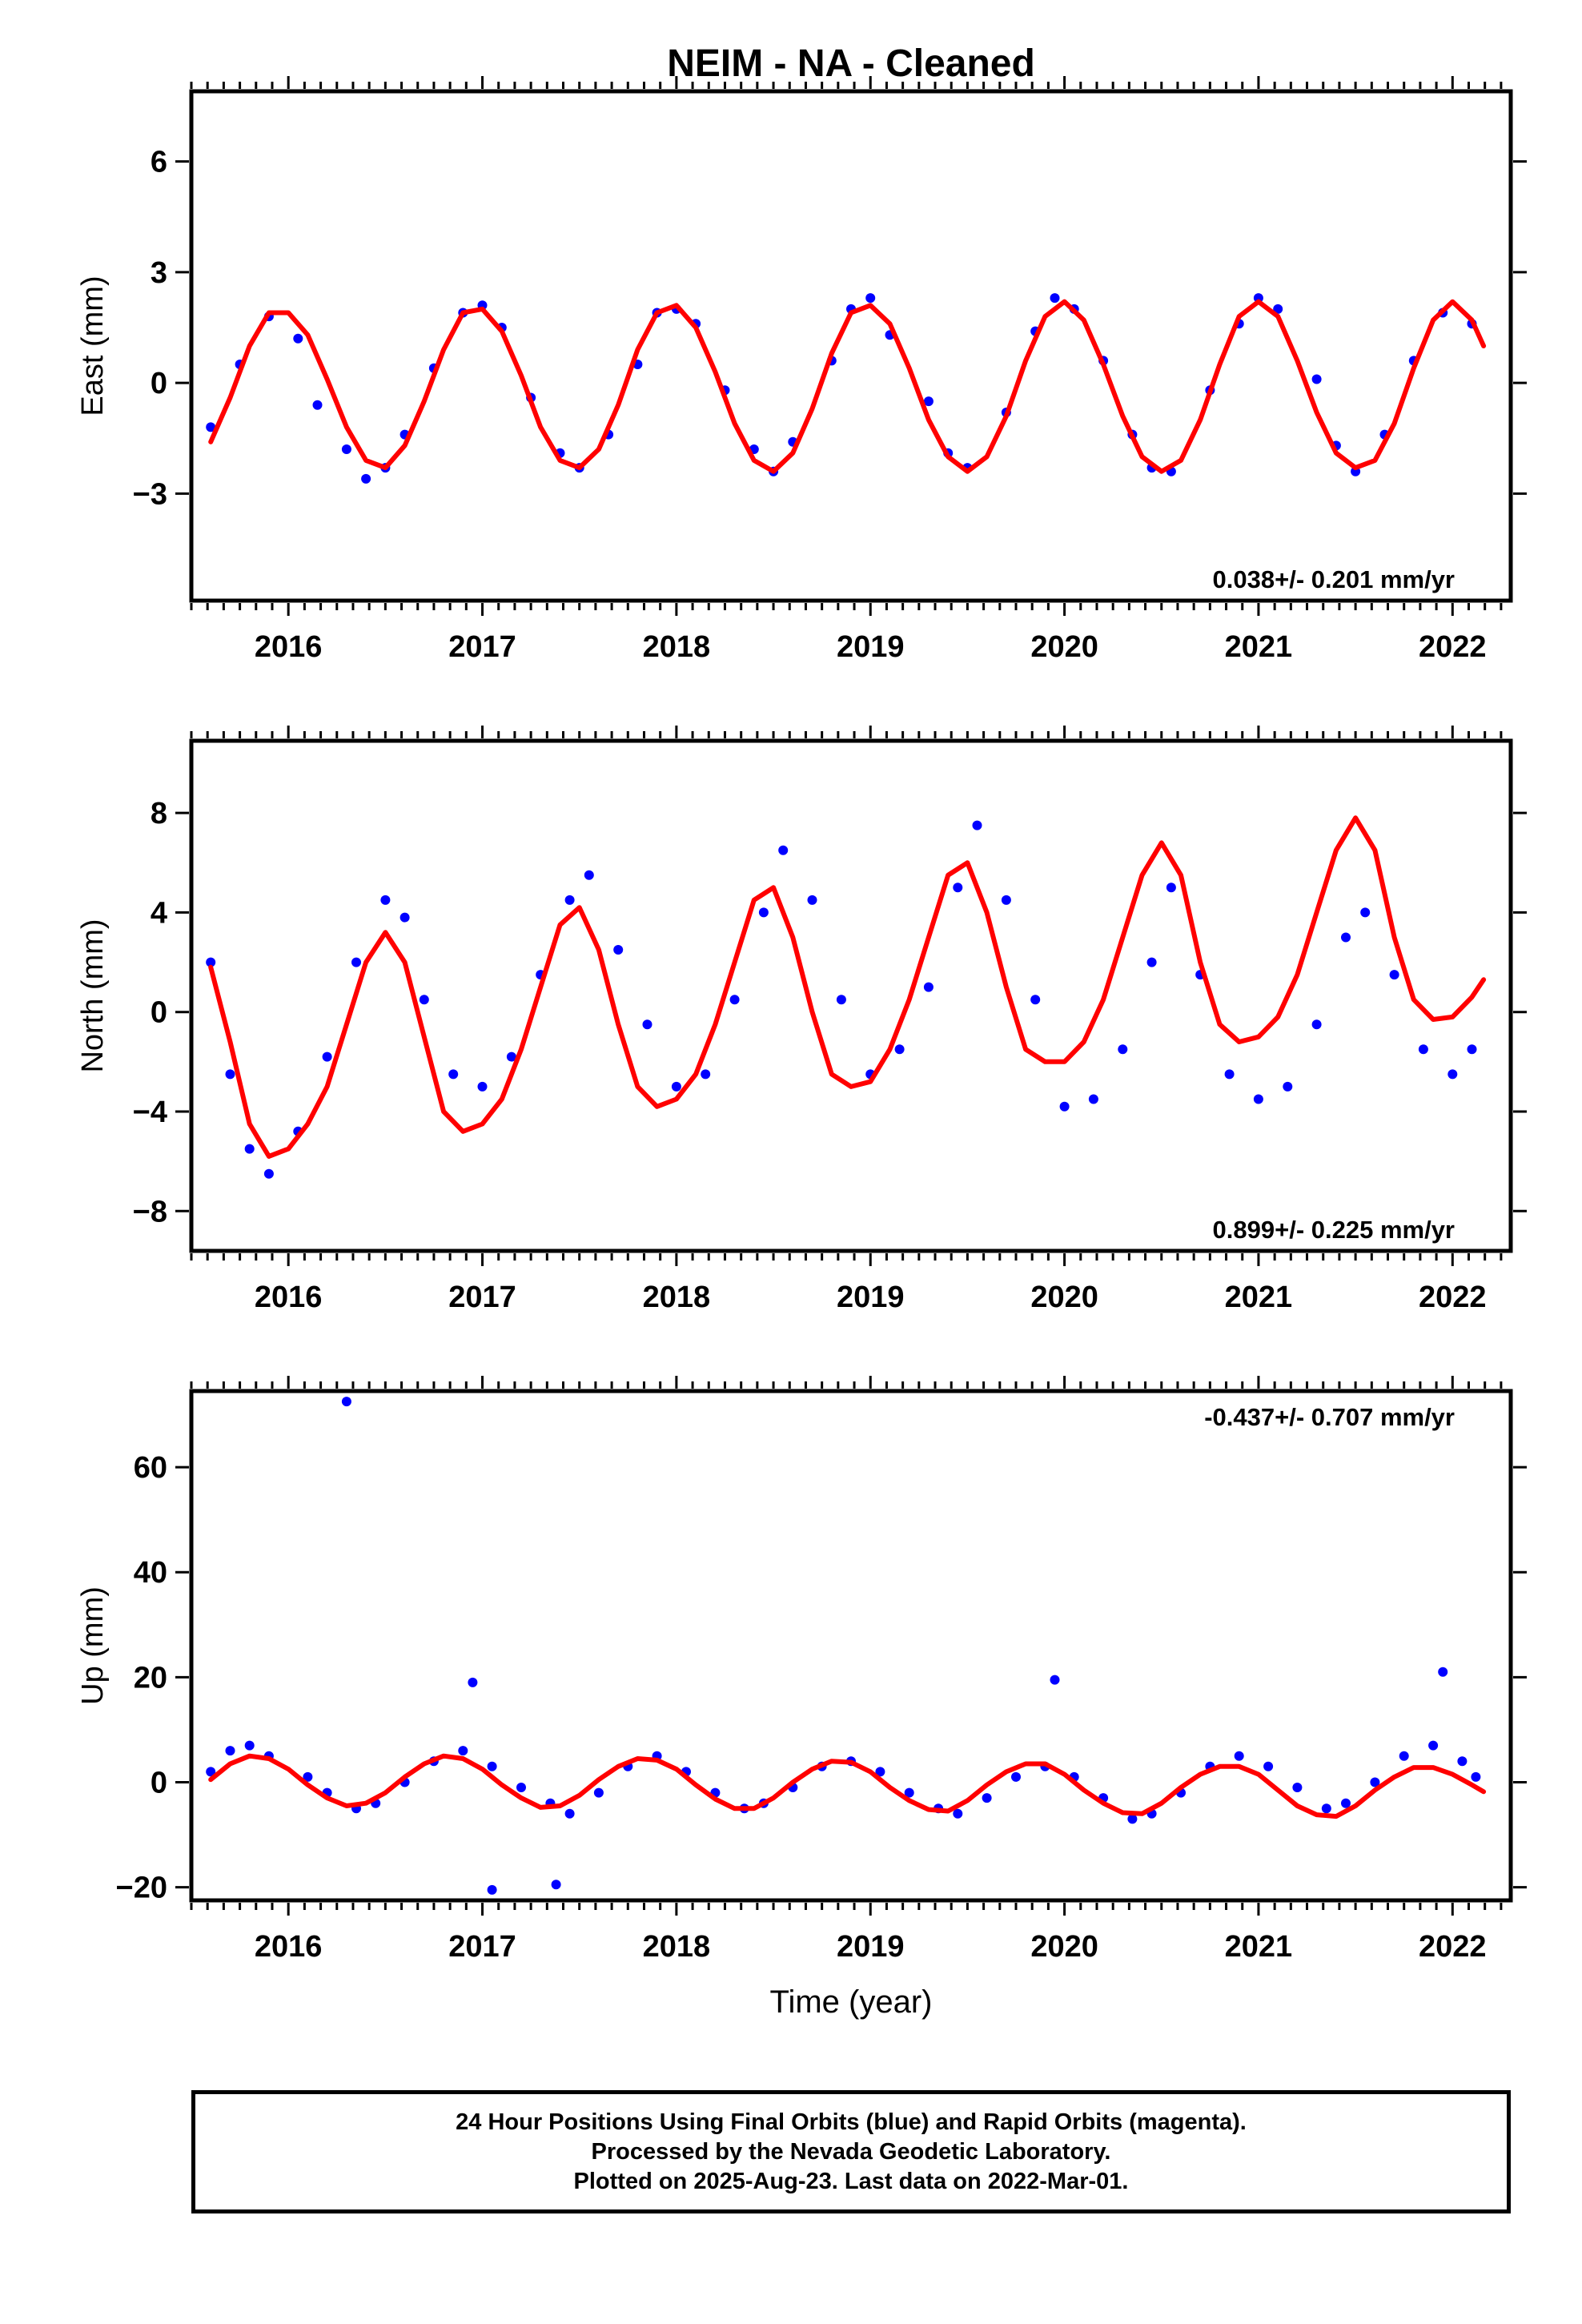 Image resolution: width=1582 pixels, height=2324 pixels. Describe the element at coordinates (851, 63) in the screenshot. I see `figure-title: NEIM - NA - Cleaned` at that location.